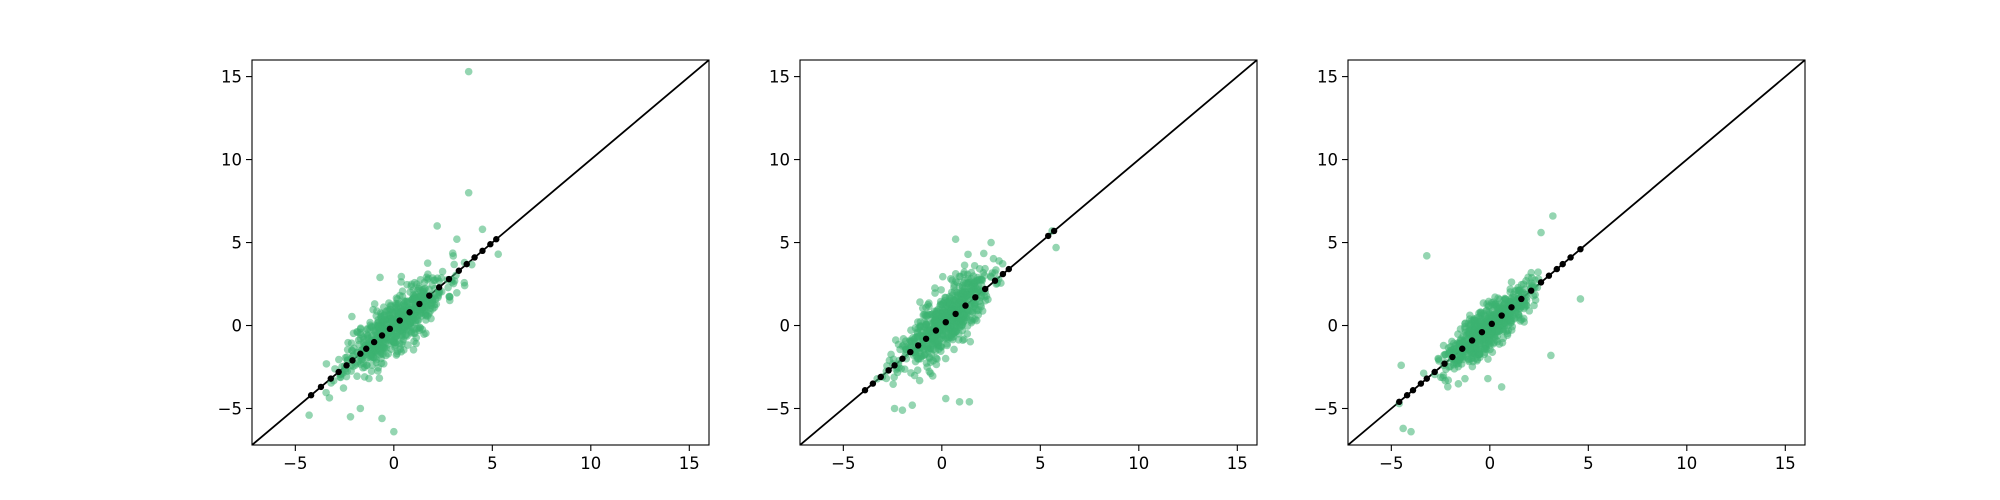 The image size is (2000, 500). What do you see at coordinates (1588, 463) in the screenshot?
I see `x-tick-label: 5` at bounding box center [1588, 463].